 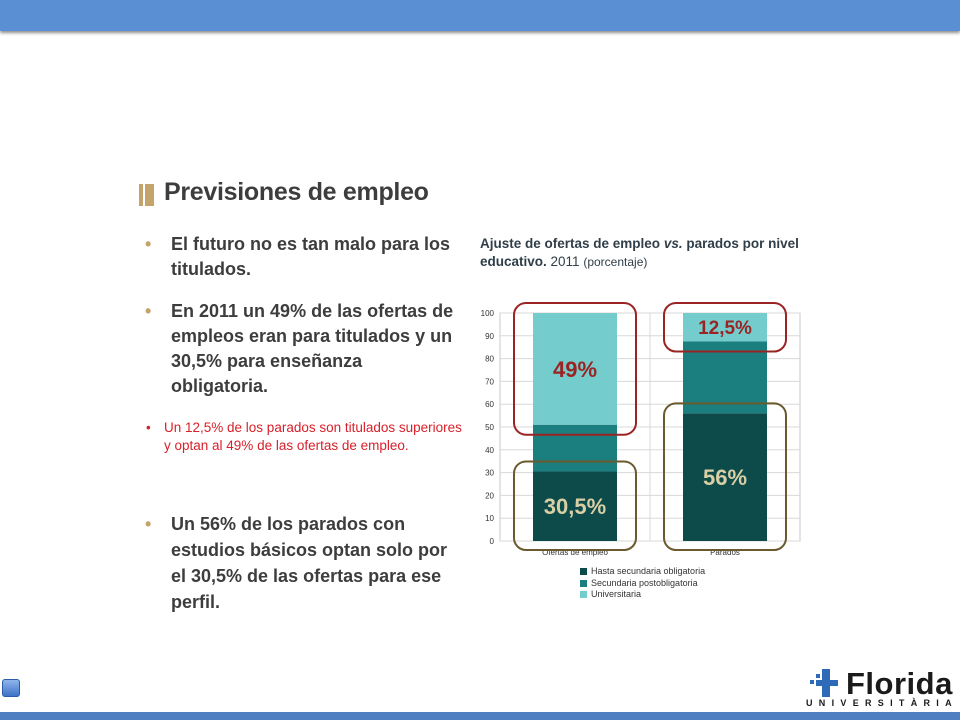 I want to click on top-bar, so click(x=480, y=15).